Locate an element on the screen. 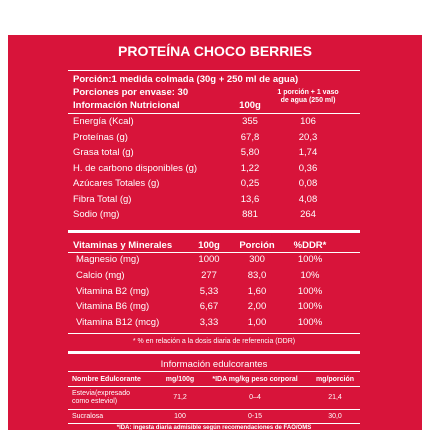 This screenshot has width=430, height=430. sweeteners-cell: 21,4 is located at coordinates (335, 397).